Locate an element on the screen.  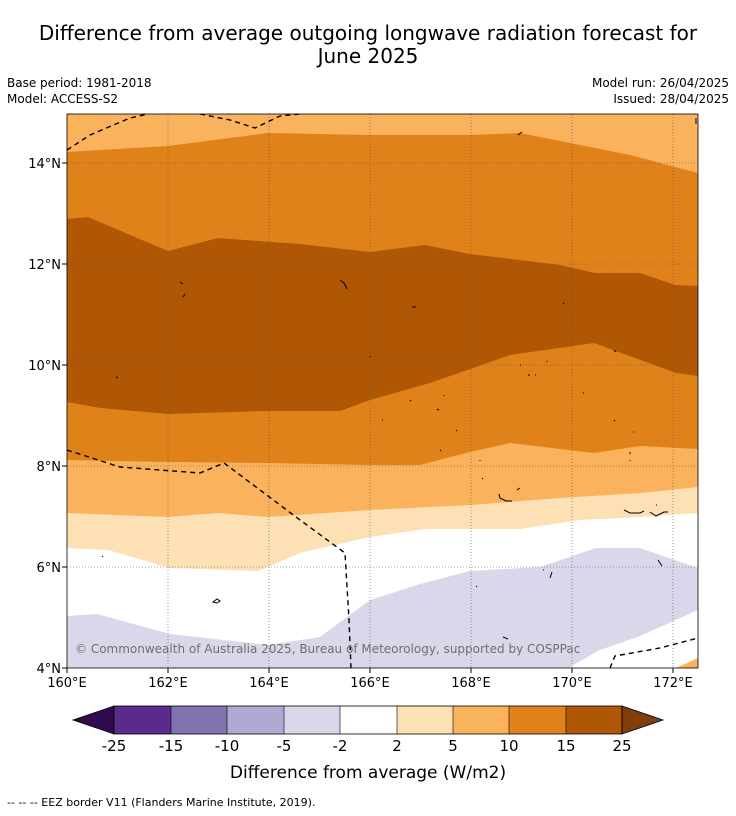
colorbar-extend-low is located at coordinates (93, 720).